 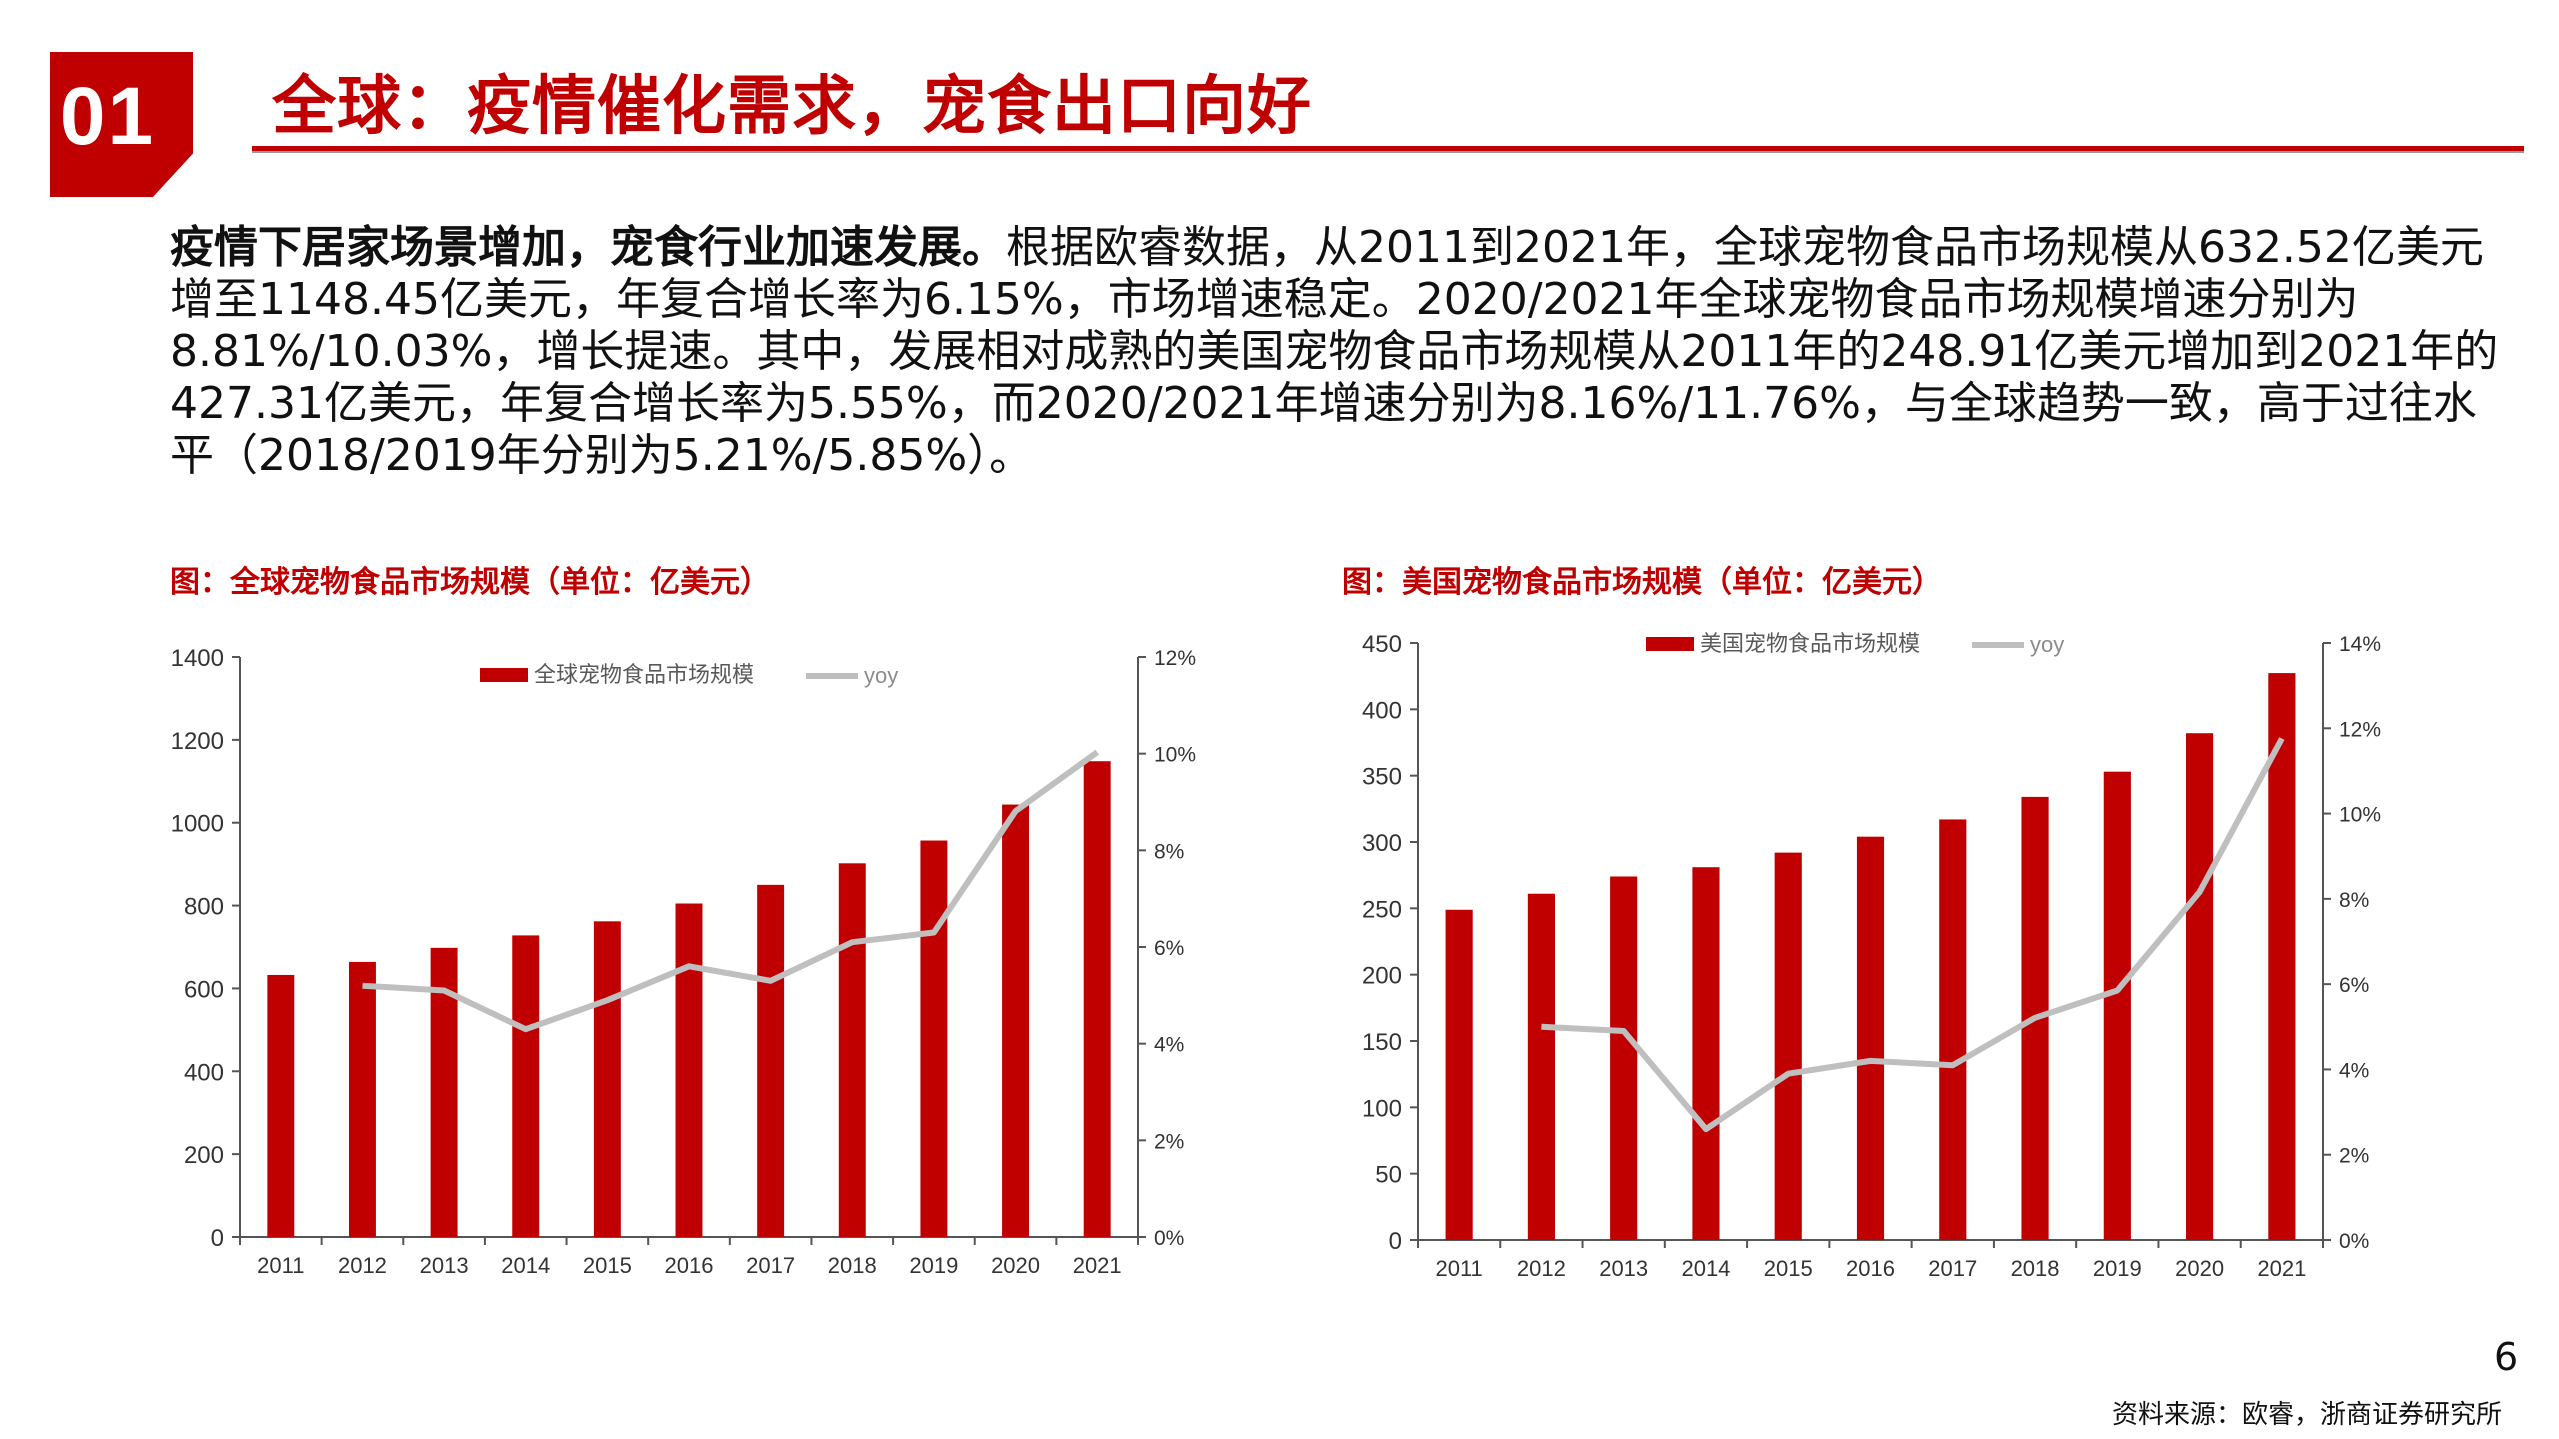 I want to click on paragraph-lead: 疫情下居家场景增加，宠食行业加速发展。, so click(x=588, y=247).